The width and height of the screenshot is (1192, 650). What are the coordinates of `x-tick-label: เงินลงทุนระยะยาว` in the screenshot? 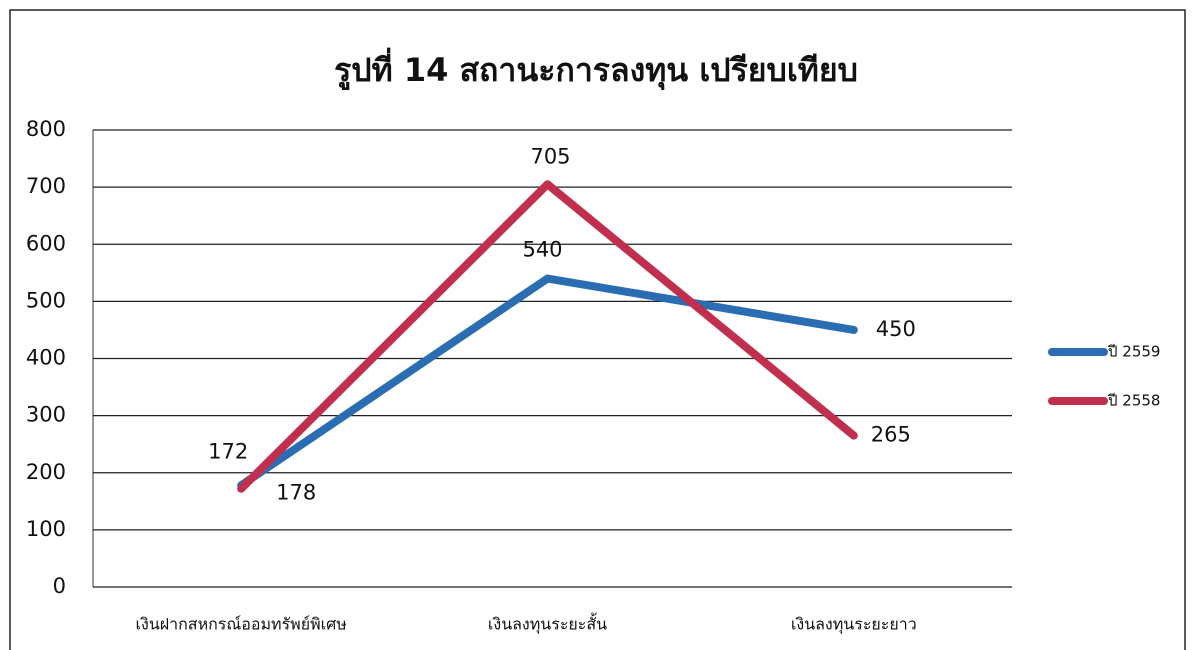 It's located at (854, 625).